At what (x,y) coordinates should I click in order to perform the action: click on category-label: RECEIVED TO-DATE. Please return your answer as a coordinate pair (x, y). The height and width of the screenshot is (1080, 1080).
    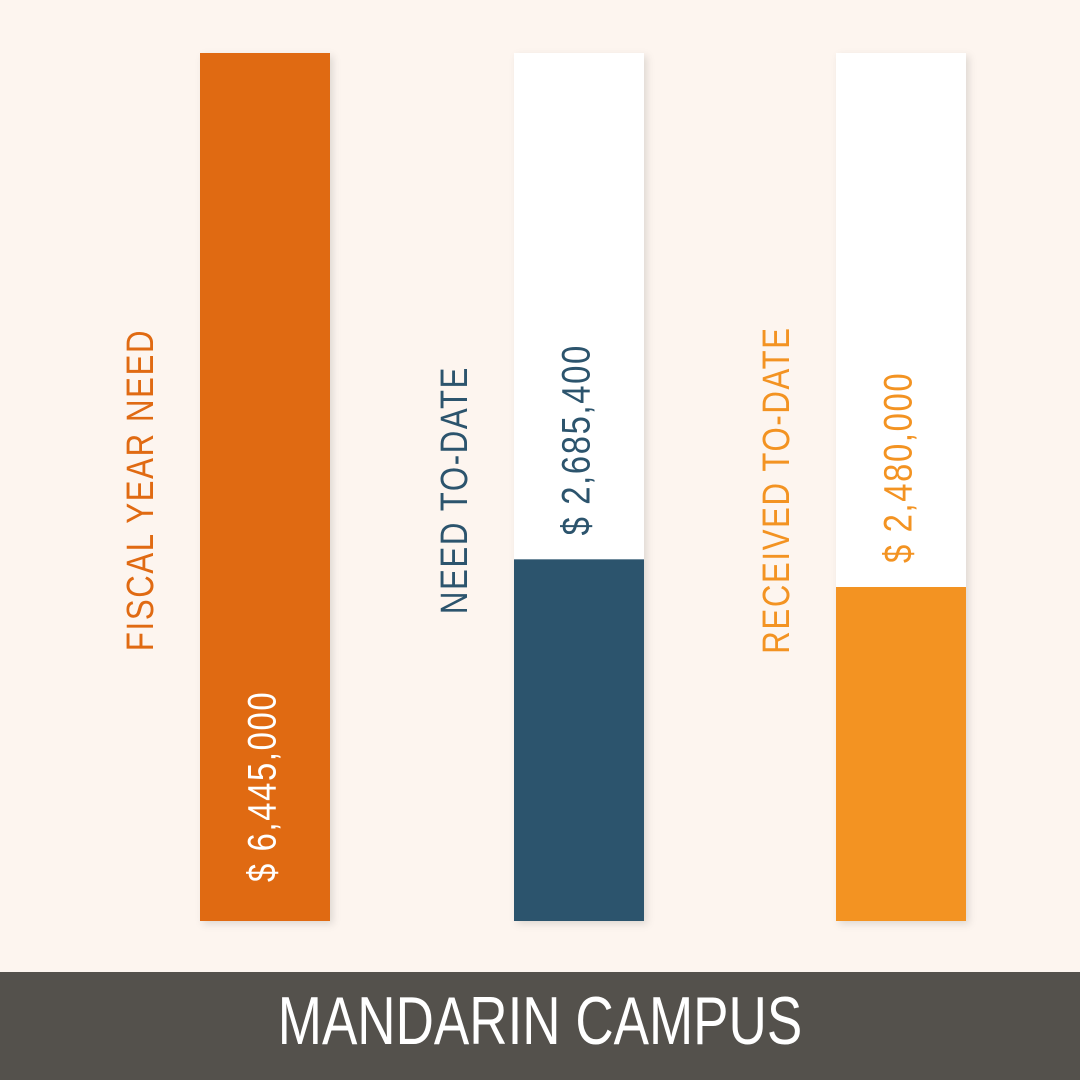
    Looking at the image, I should click on (777, 489).